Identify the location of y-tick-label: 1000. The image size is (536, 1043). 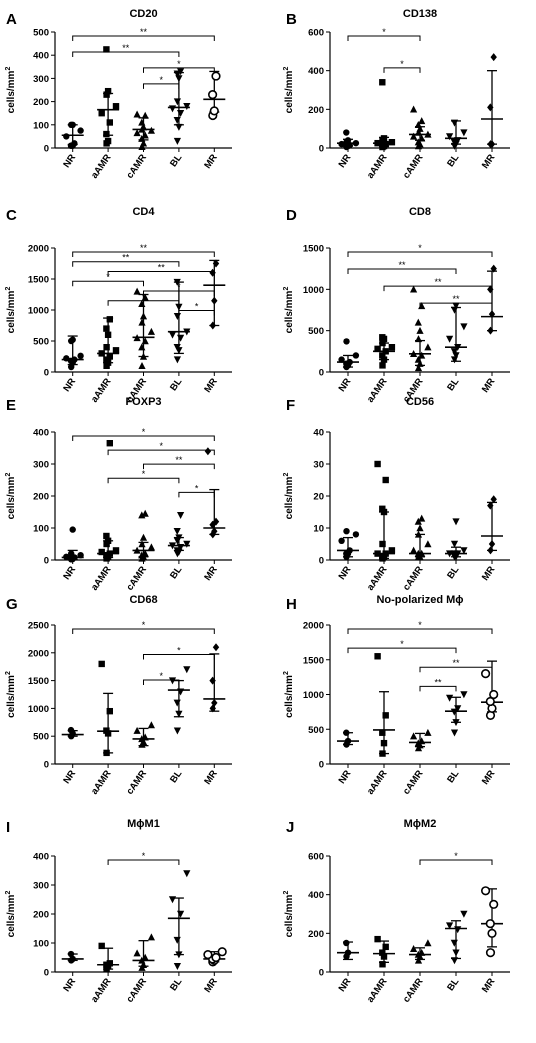
(313, 290).